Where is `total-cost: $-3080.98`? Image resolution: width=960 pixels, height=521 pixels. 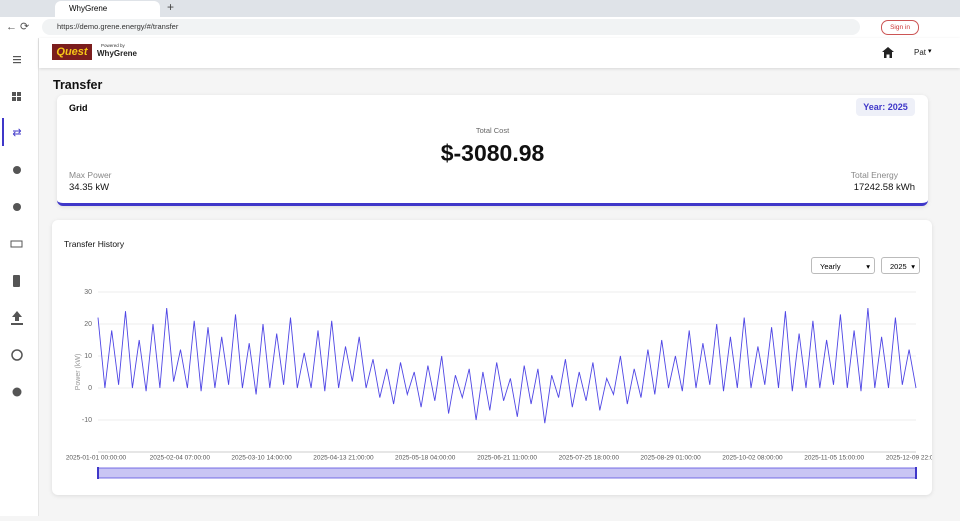
total-cost: $-3080.98 is located at coordinates (492, 153).